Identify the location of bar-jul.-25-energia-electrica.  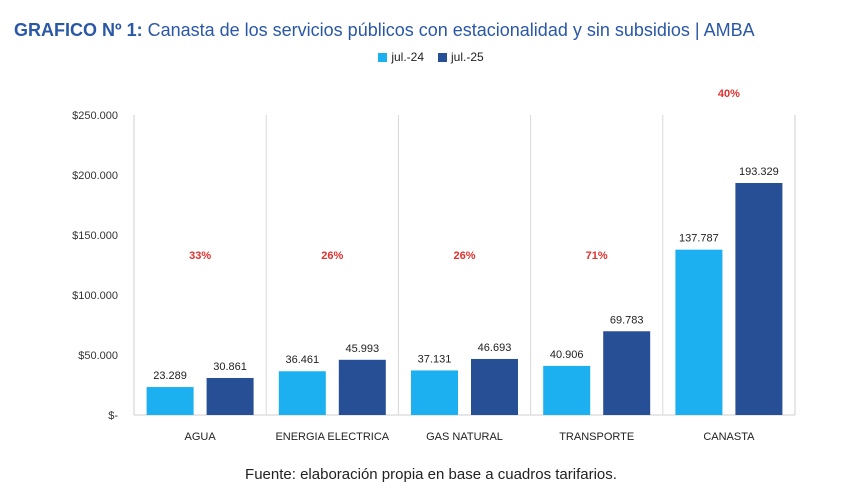
(362, 387).